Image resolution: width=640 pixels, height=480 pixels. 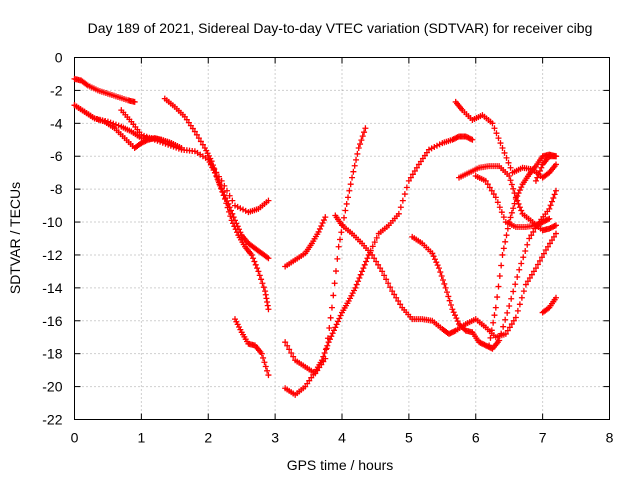 I want to click on y-tick-label: -10, so click(x=52, y=222).